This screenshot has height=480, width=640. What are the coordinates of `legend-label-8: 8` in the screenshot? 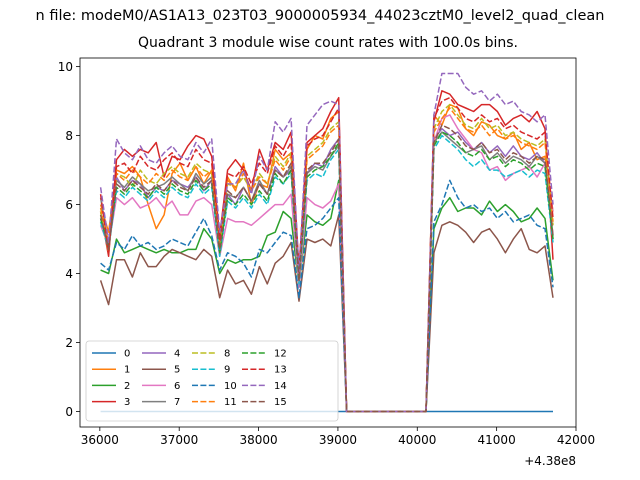 It's located at (227, 354).